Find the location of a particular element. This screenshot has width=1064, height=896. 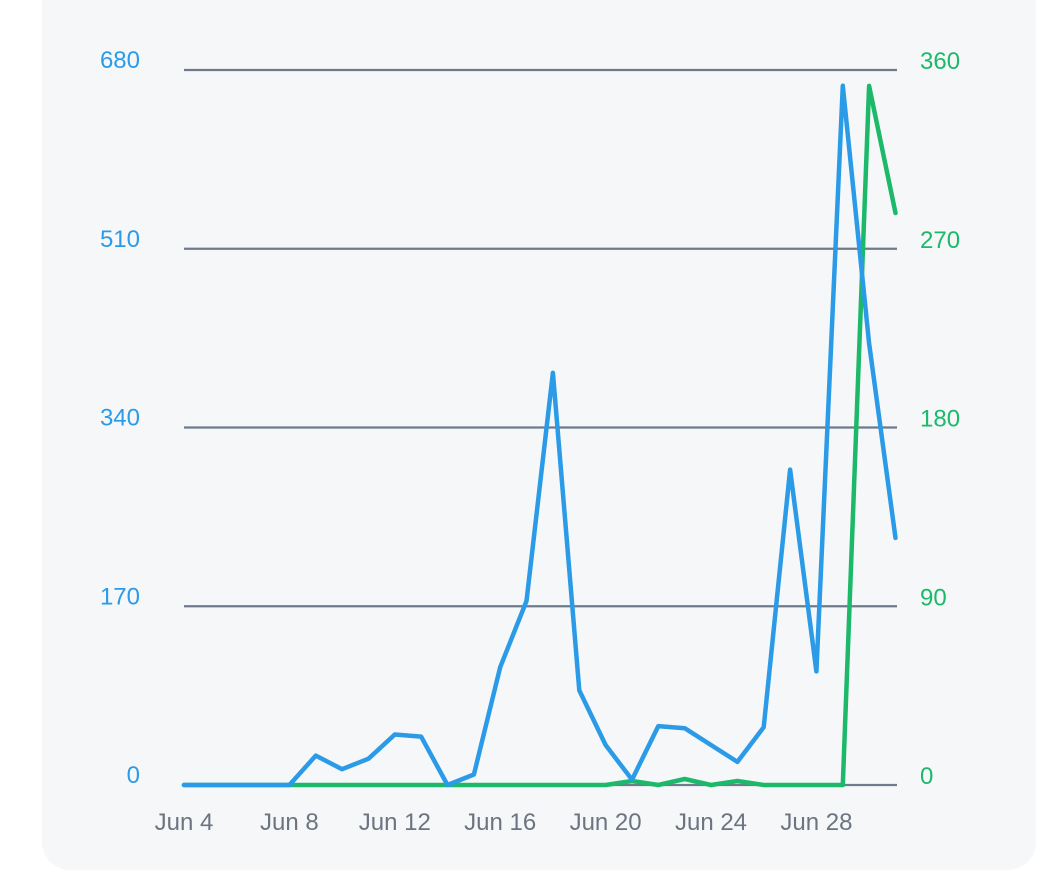

right-y-tick-label: 0 is located at coordinates (926, 776).